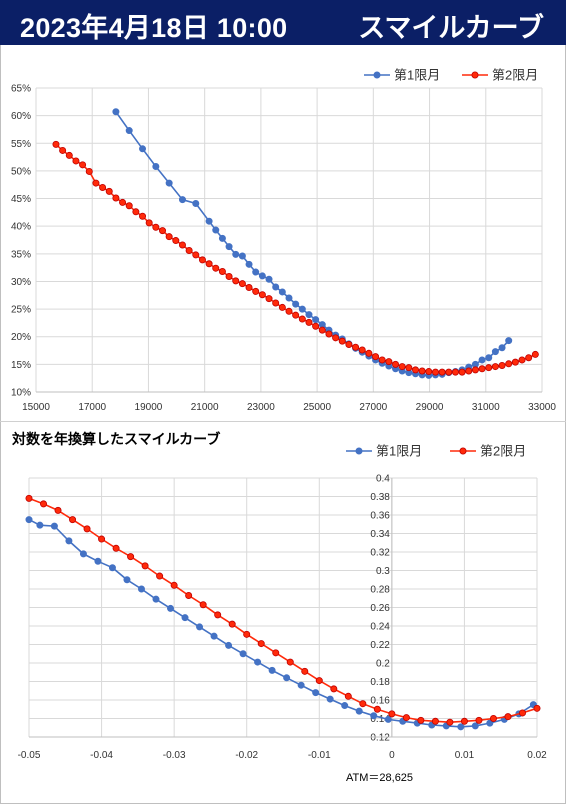  What do you see at coordinates (380, 608) in the screenshot?
I see `y-tick-label: 0.26` at bounding box center [380, 608].